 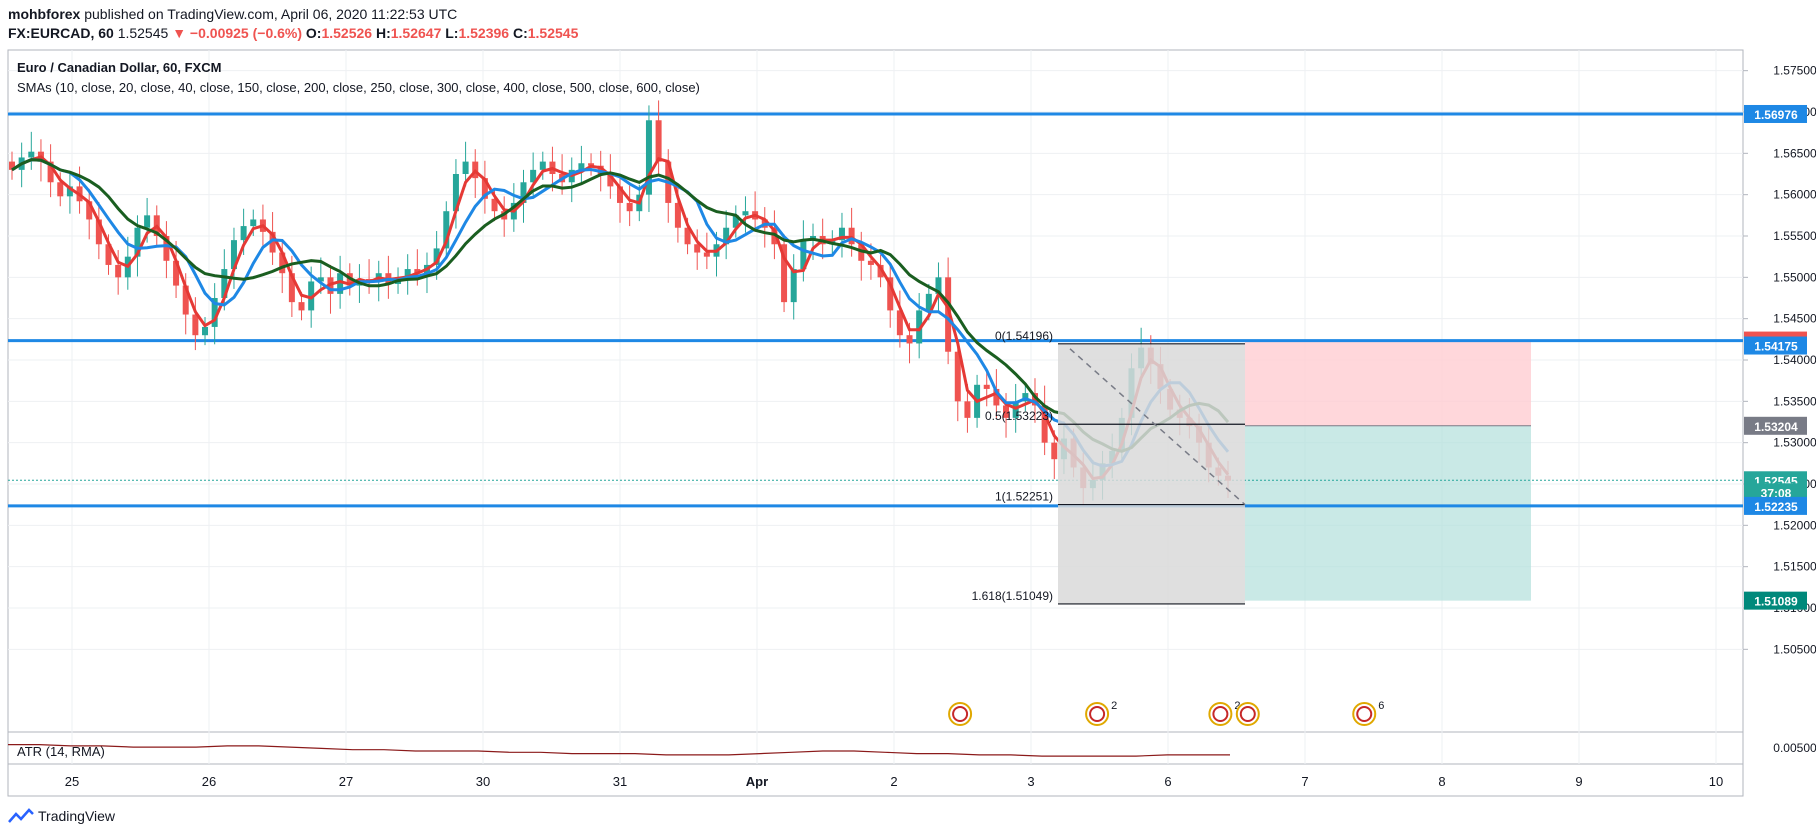 I want to click on time-tick-label: 27, so click(x=346, y=781).